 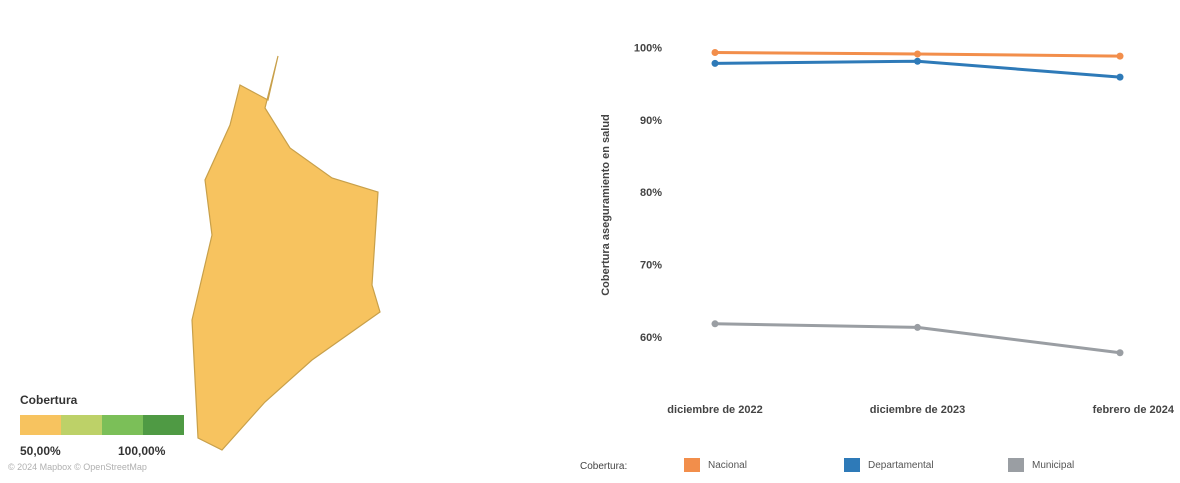 I want to click on y-tick-label: 70%, so click(x=651, y=265).